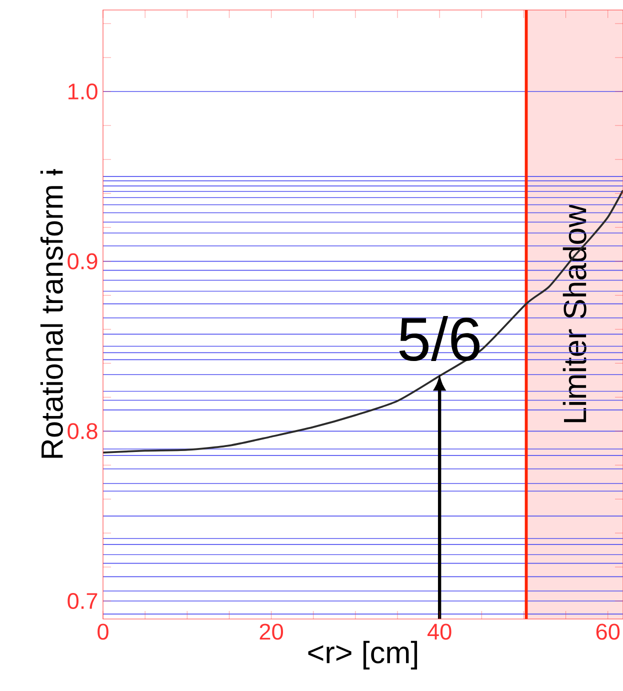  What do you see at coordinates (51, 313) in the screenshot?
I see `y-axis-title: Rotational transform ɨ` at bounding box center [51, 313].